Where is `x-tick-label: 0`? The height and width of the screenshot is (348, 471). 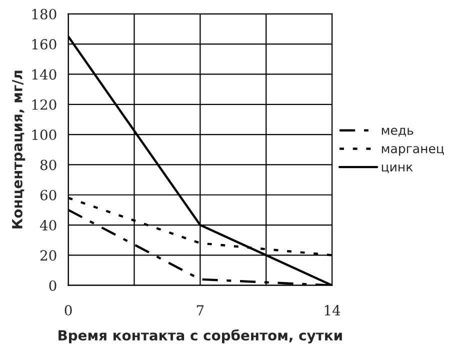
x-tick-label: 0 is located at coordinates (68, 310).